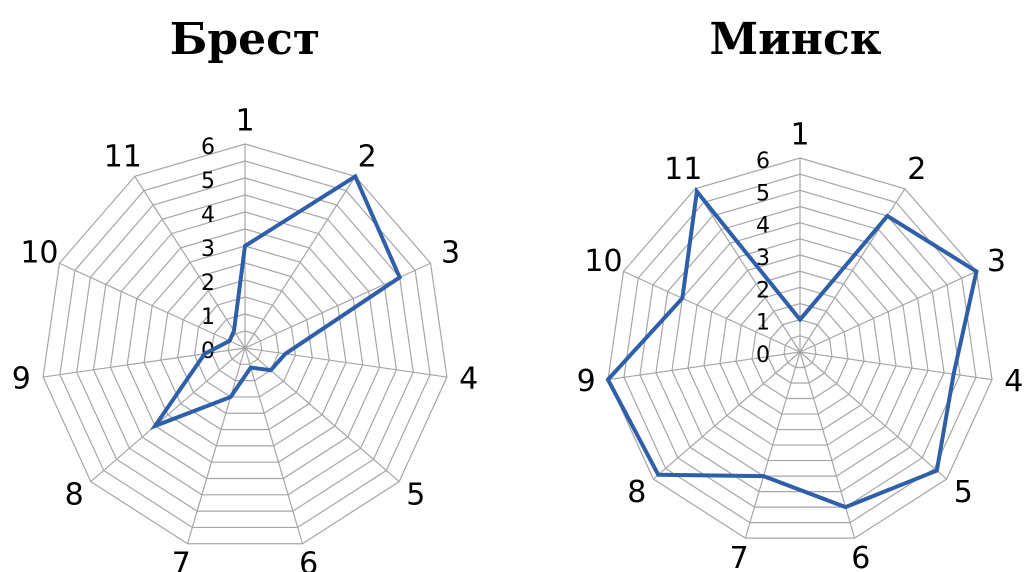  I want to click on tick-label: 0, so click(763, 355).